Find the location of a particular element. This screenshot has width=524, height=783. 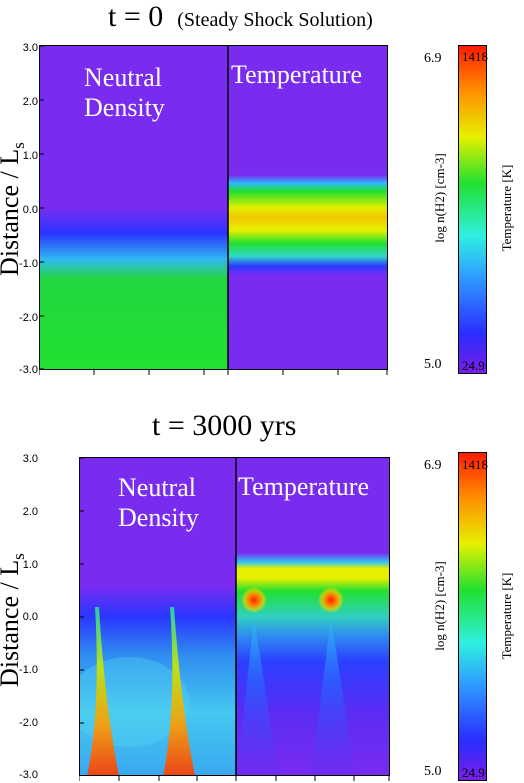

y-axis-label-sub: s is located at coordinates (19, 145).